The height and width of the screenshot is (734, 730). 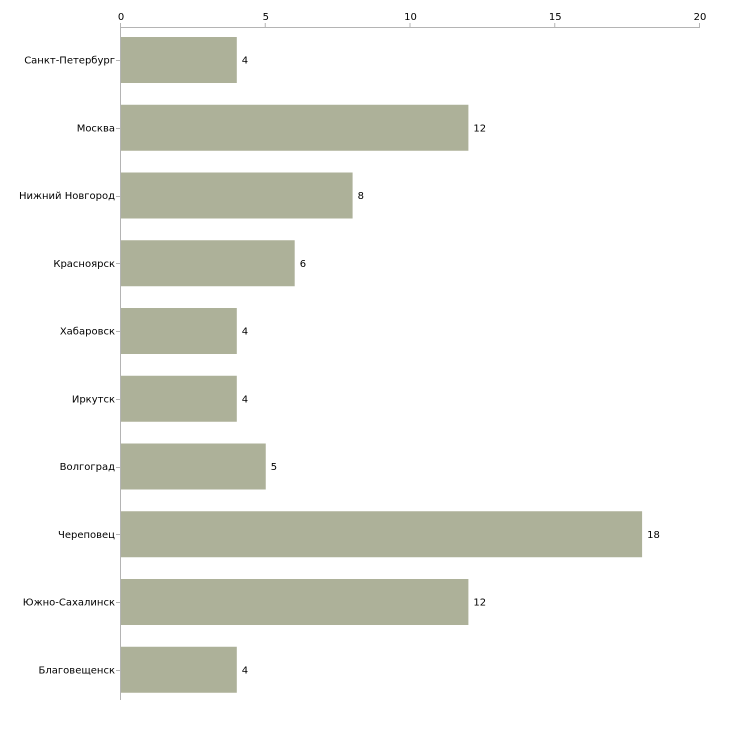 What do you see at coordinates (67, 196) in the screenshot?
I see `category-label: Нижний Новгород` at bounding box center [67, 196].